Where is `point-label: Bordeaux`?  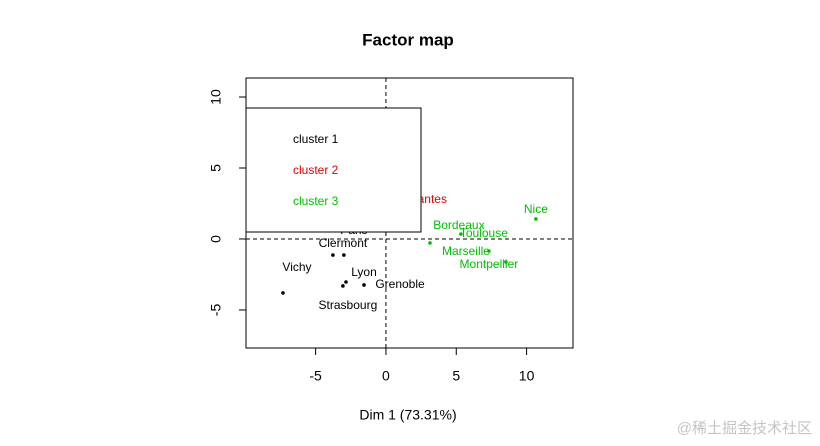 point-label: Bordeaux is located at coordinates (458, 225).